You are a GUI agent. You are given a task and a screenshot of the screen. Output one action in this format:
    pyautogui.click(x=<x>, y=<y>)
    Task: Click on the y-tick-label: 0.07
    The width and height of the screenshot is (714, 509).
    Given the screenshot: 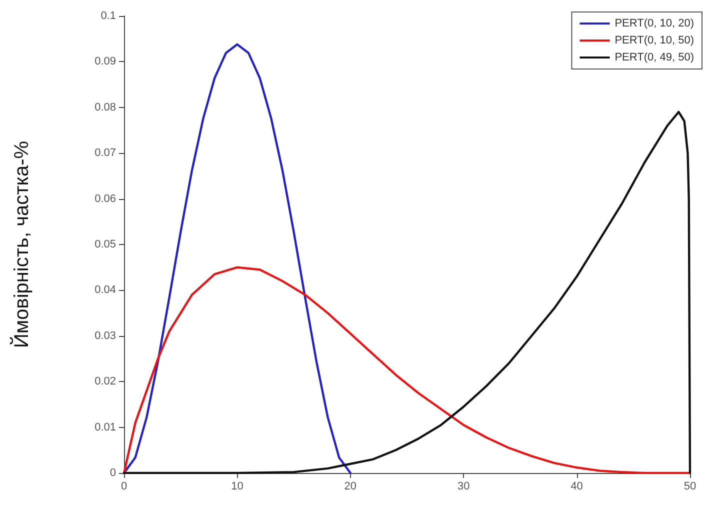 What is the action you would take?
    pyautogui.click(x=105, y=153)
    